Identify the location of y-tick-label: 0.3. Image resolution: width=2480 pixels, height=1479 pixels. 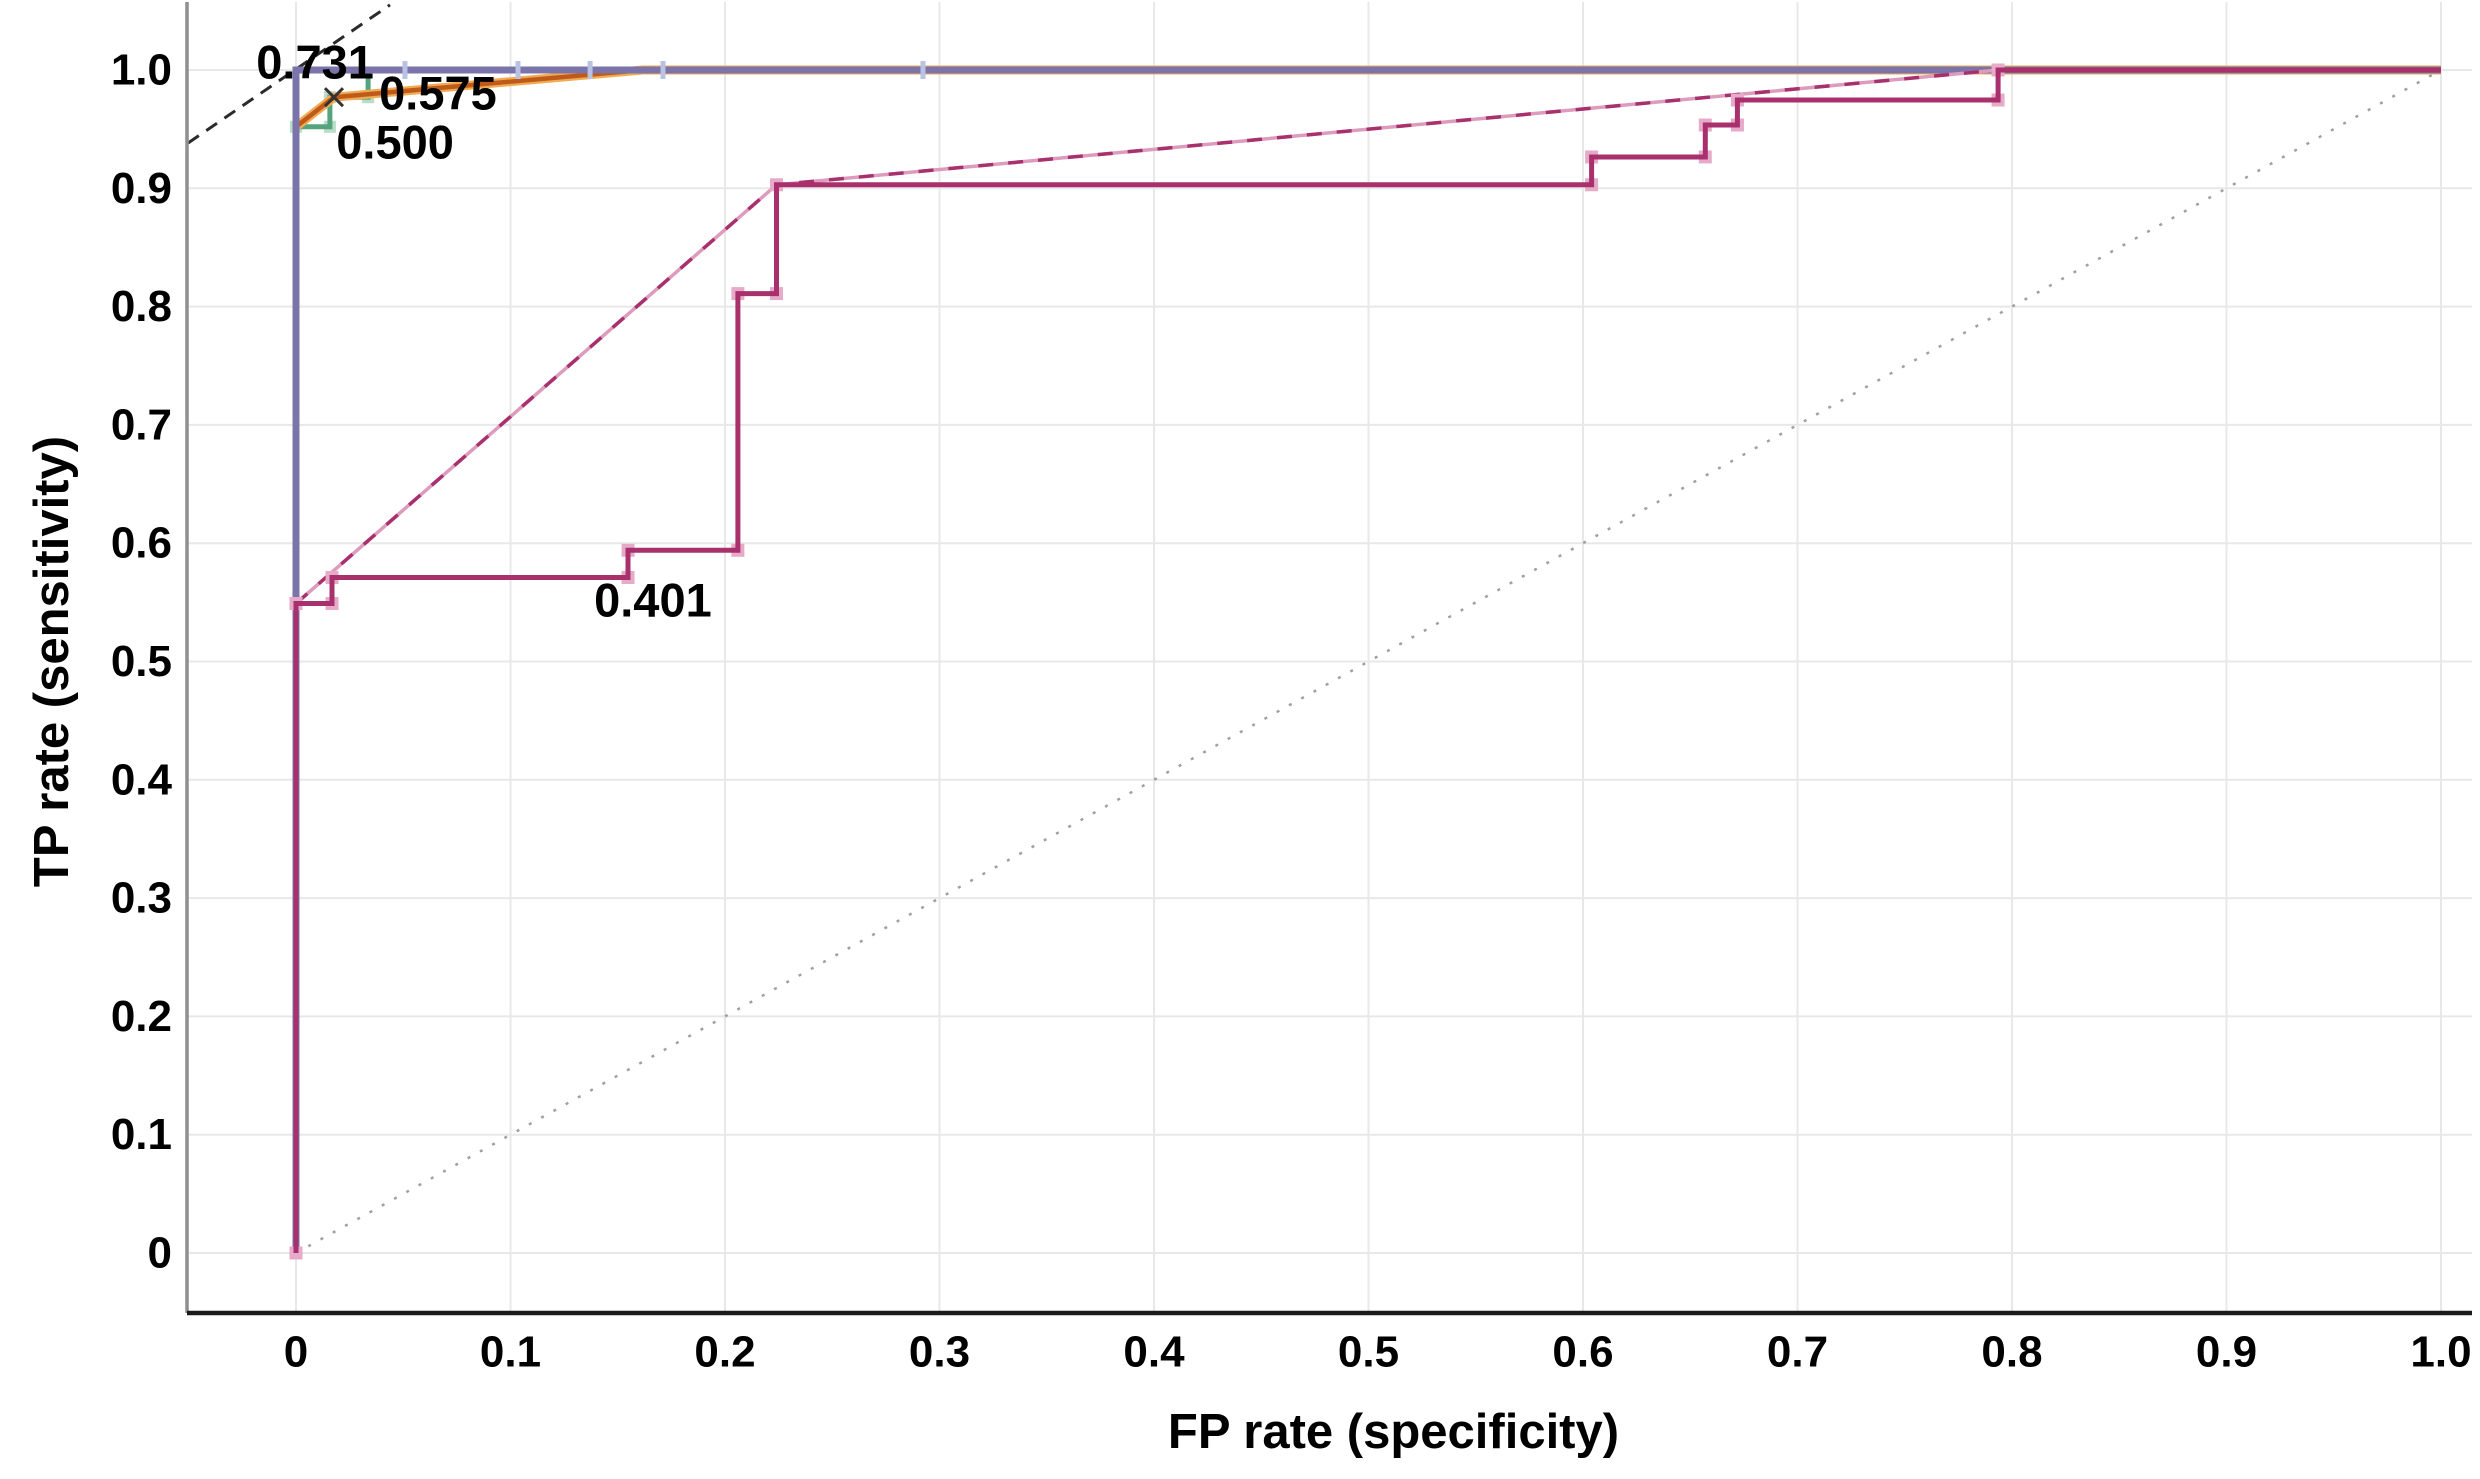
(141, 898).